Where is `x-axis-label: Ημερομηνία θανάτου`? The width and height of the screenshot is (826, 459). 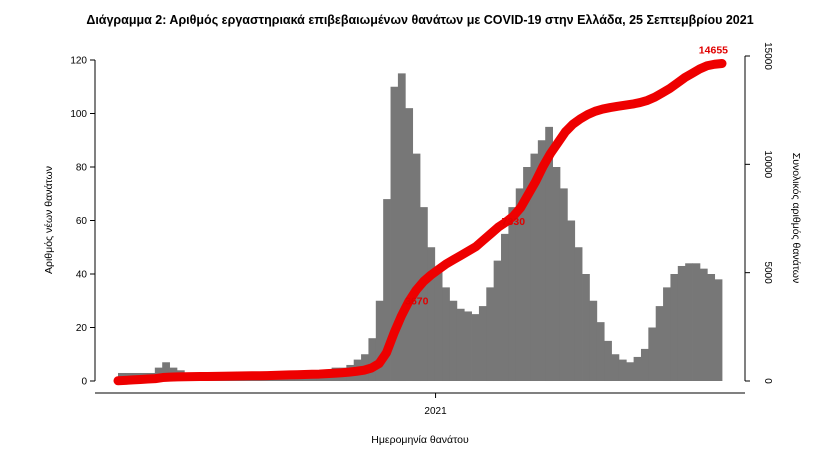 x-axis-label: Ημερομηνία θανάτου is located at coordinates (420, 440).